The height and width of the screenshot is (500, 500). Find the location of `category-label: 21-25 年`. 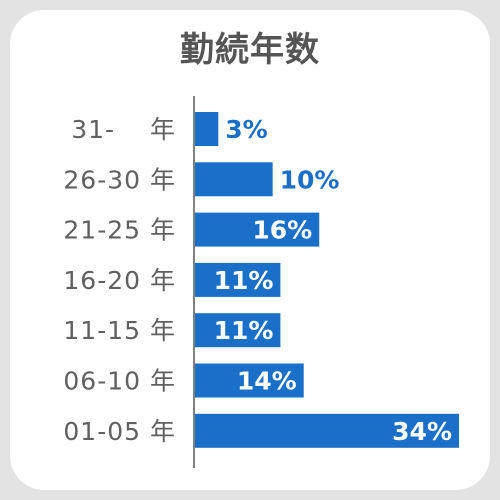

category-label: 21-25 年 is located at coordinates (119, 230).